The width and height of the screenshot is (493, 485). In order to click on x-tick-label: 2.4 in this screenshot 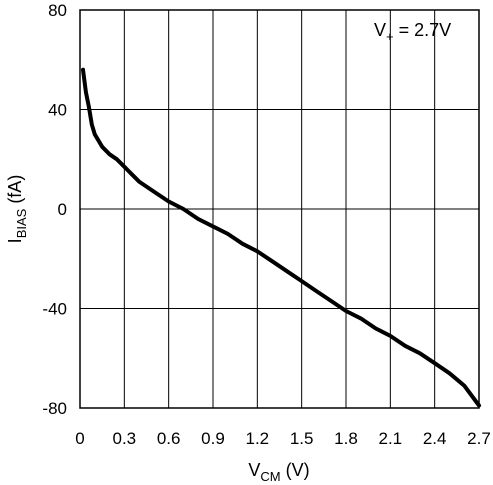, I will do `click(435, 438)`.